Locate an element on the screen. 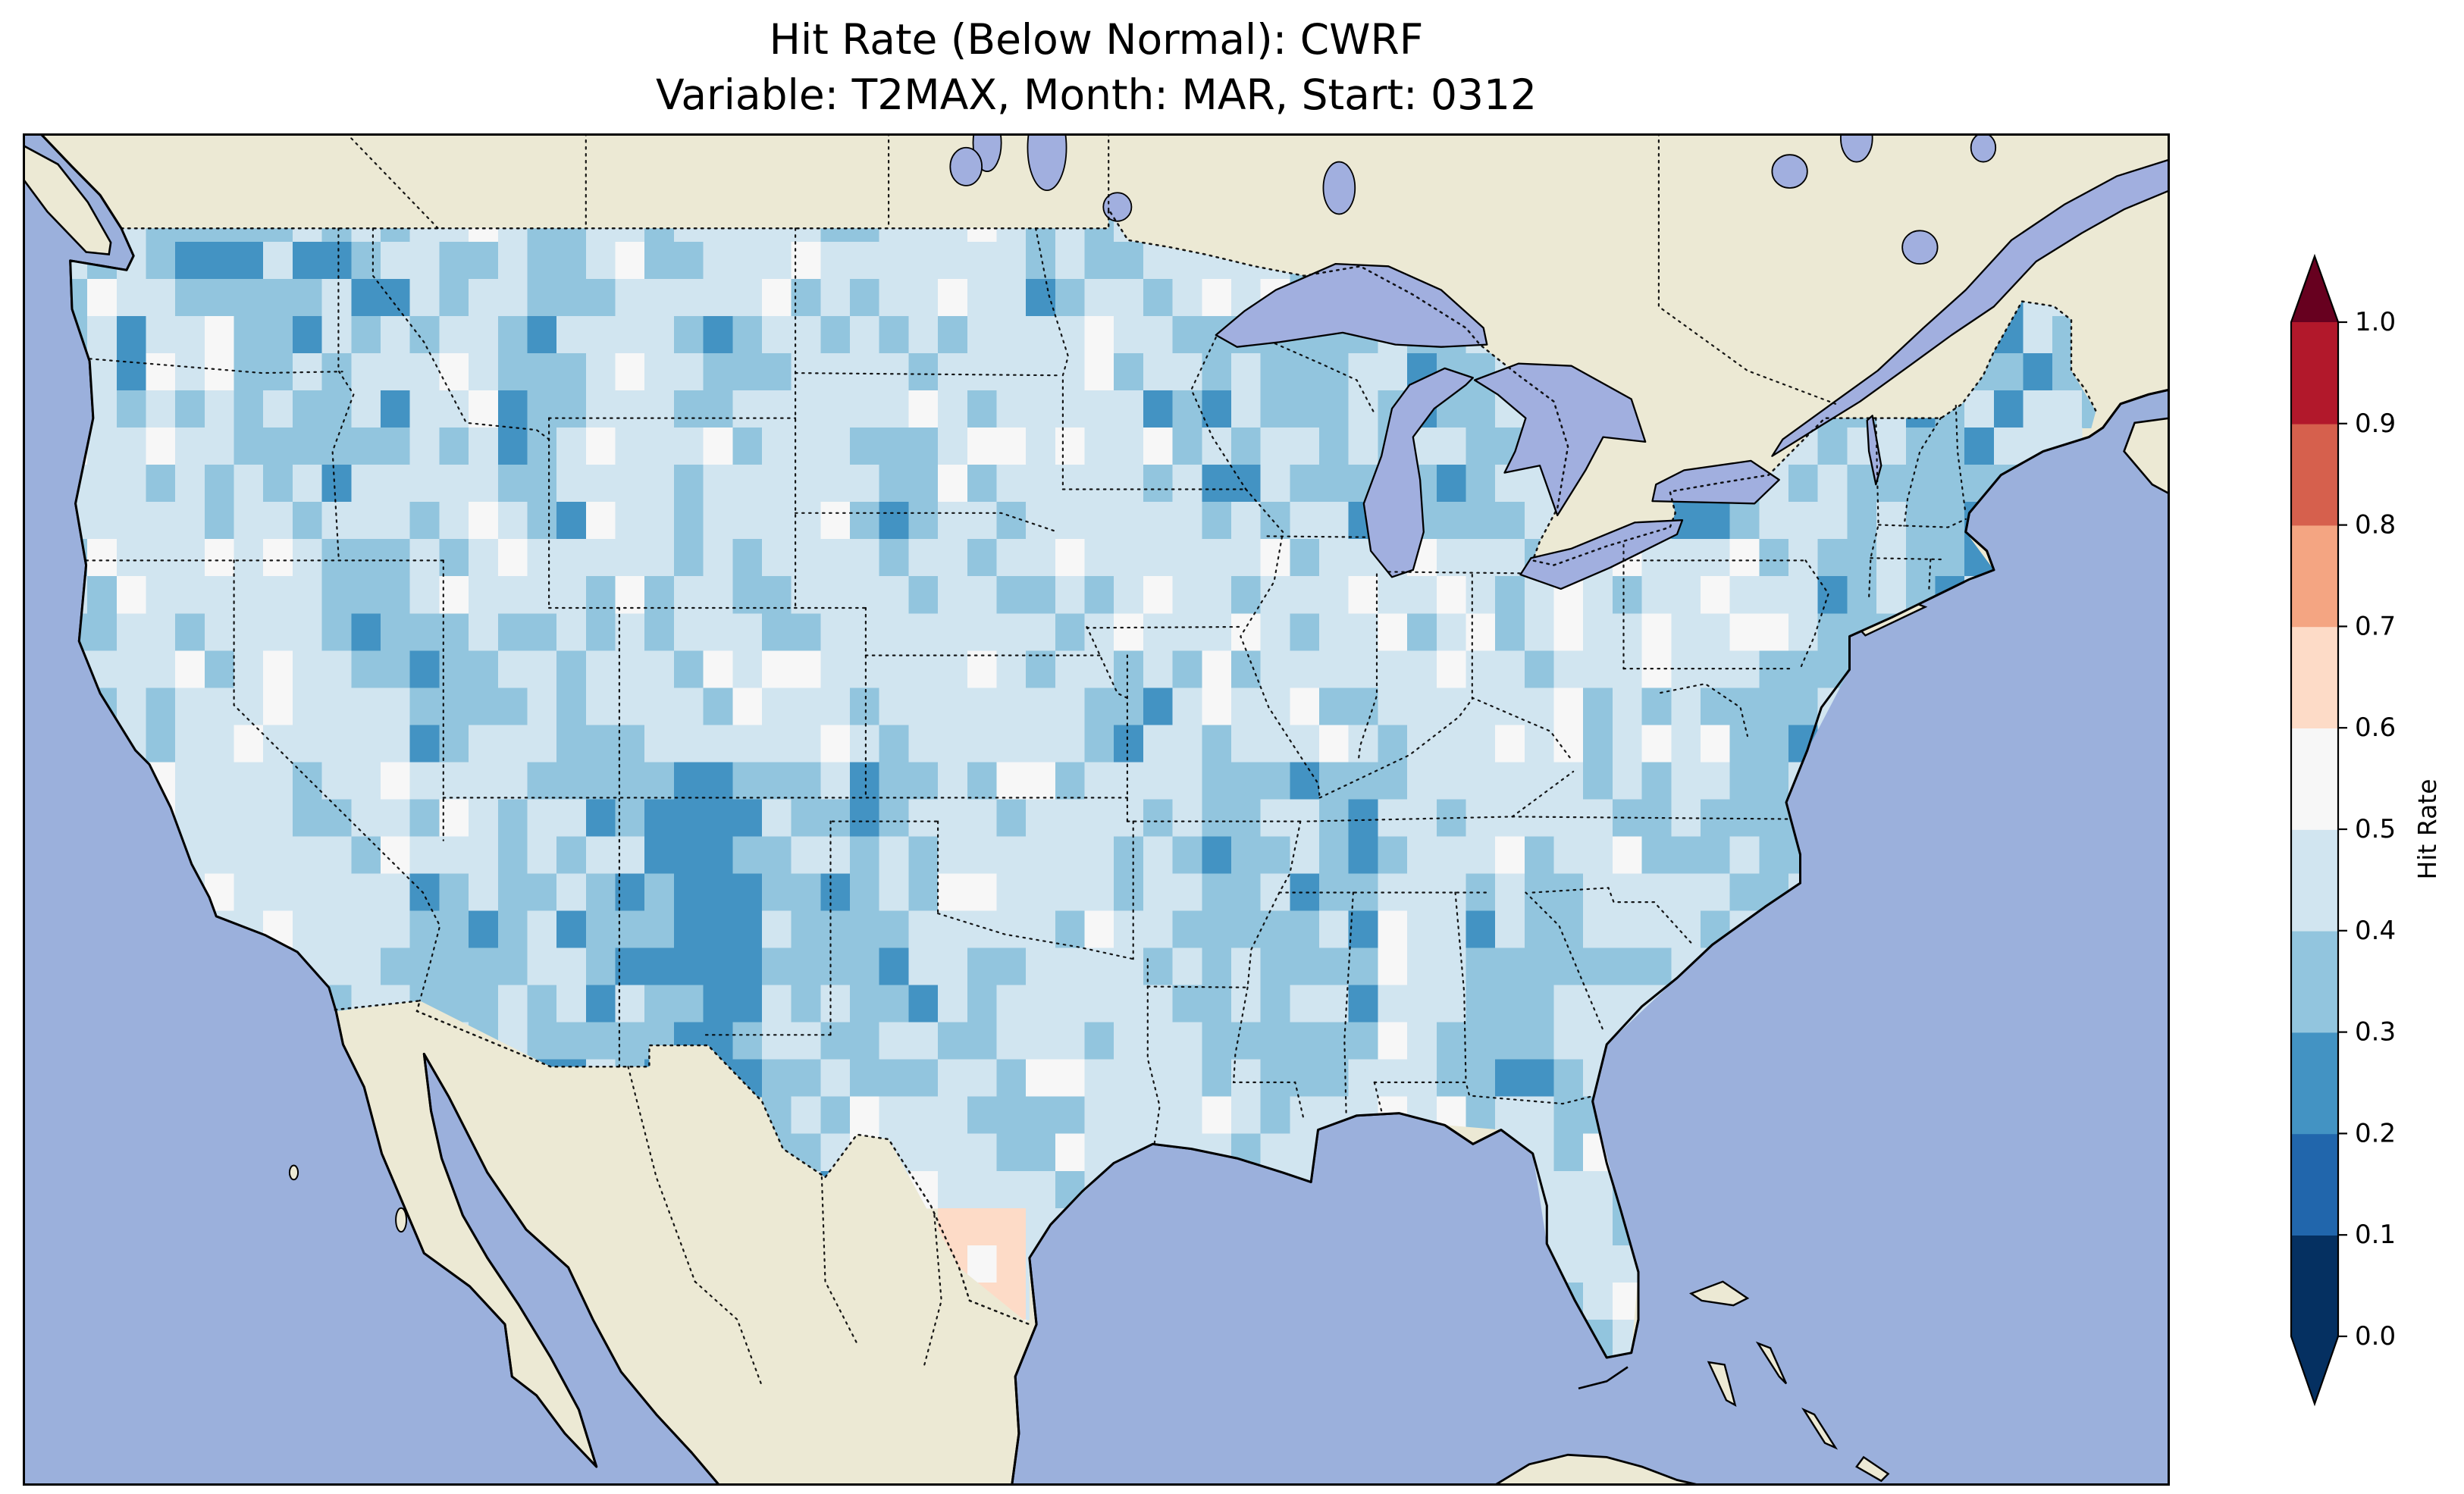 The image size is (2464, 1494). title-line-2: Variable: T2MAX, Month: MAR, Start: 0312 is located at coordinates (1096, 95).